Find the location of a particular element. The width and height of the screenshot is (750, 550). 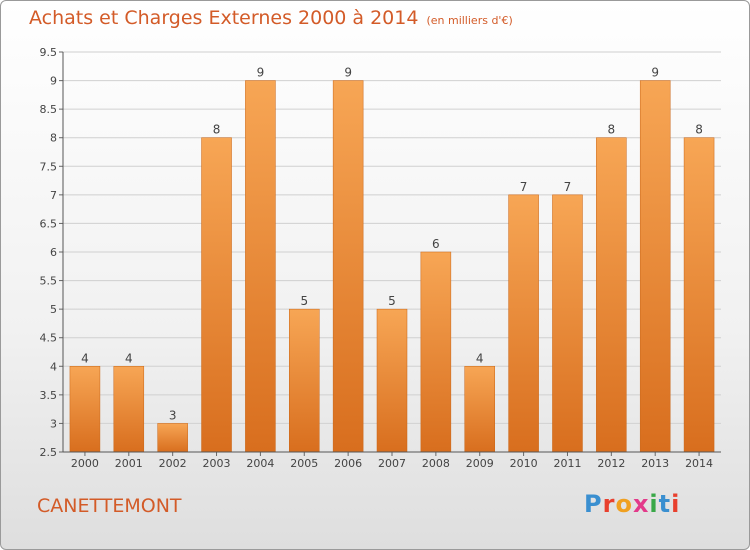

proxiti-logo: Proxiti is located at coordinates (632, 504).